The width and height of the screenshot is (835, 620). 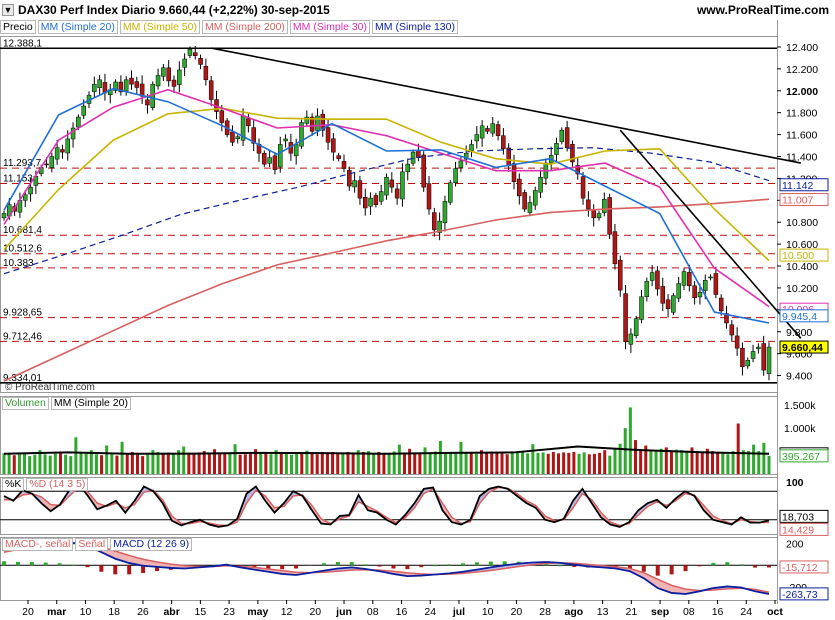 What do you see at coordinates (143, 612) in the screenshot?
I see `time-label-4: 26` at bounding box center [143, 612].